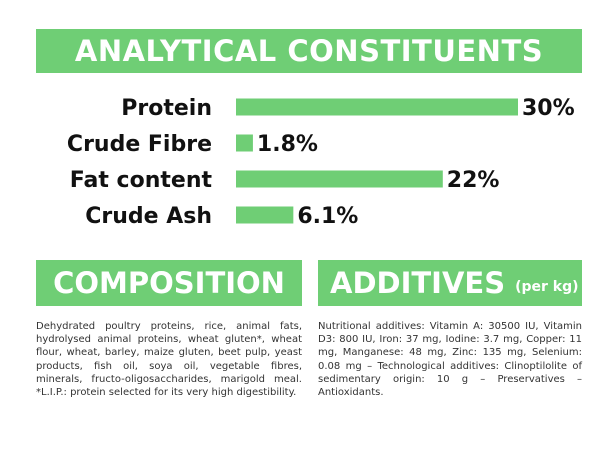  Describe the element at coordinates (548, 108) in the screenshot. I see `bar-value-label: 30%` at that location.